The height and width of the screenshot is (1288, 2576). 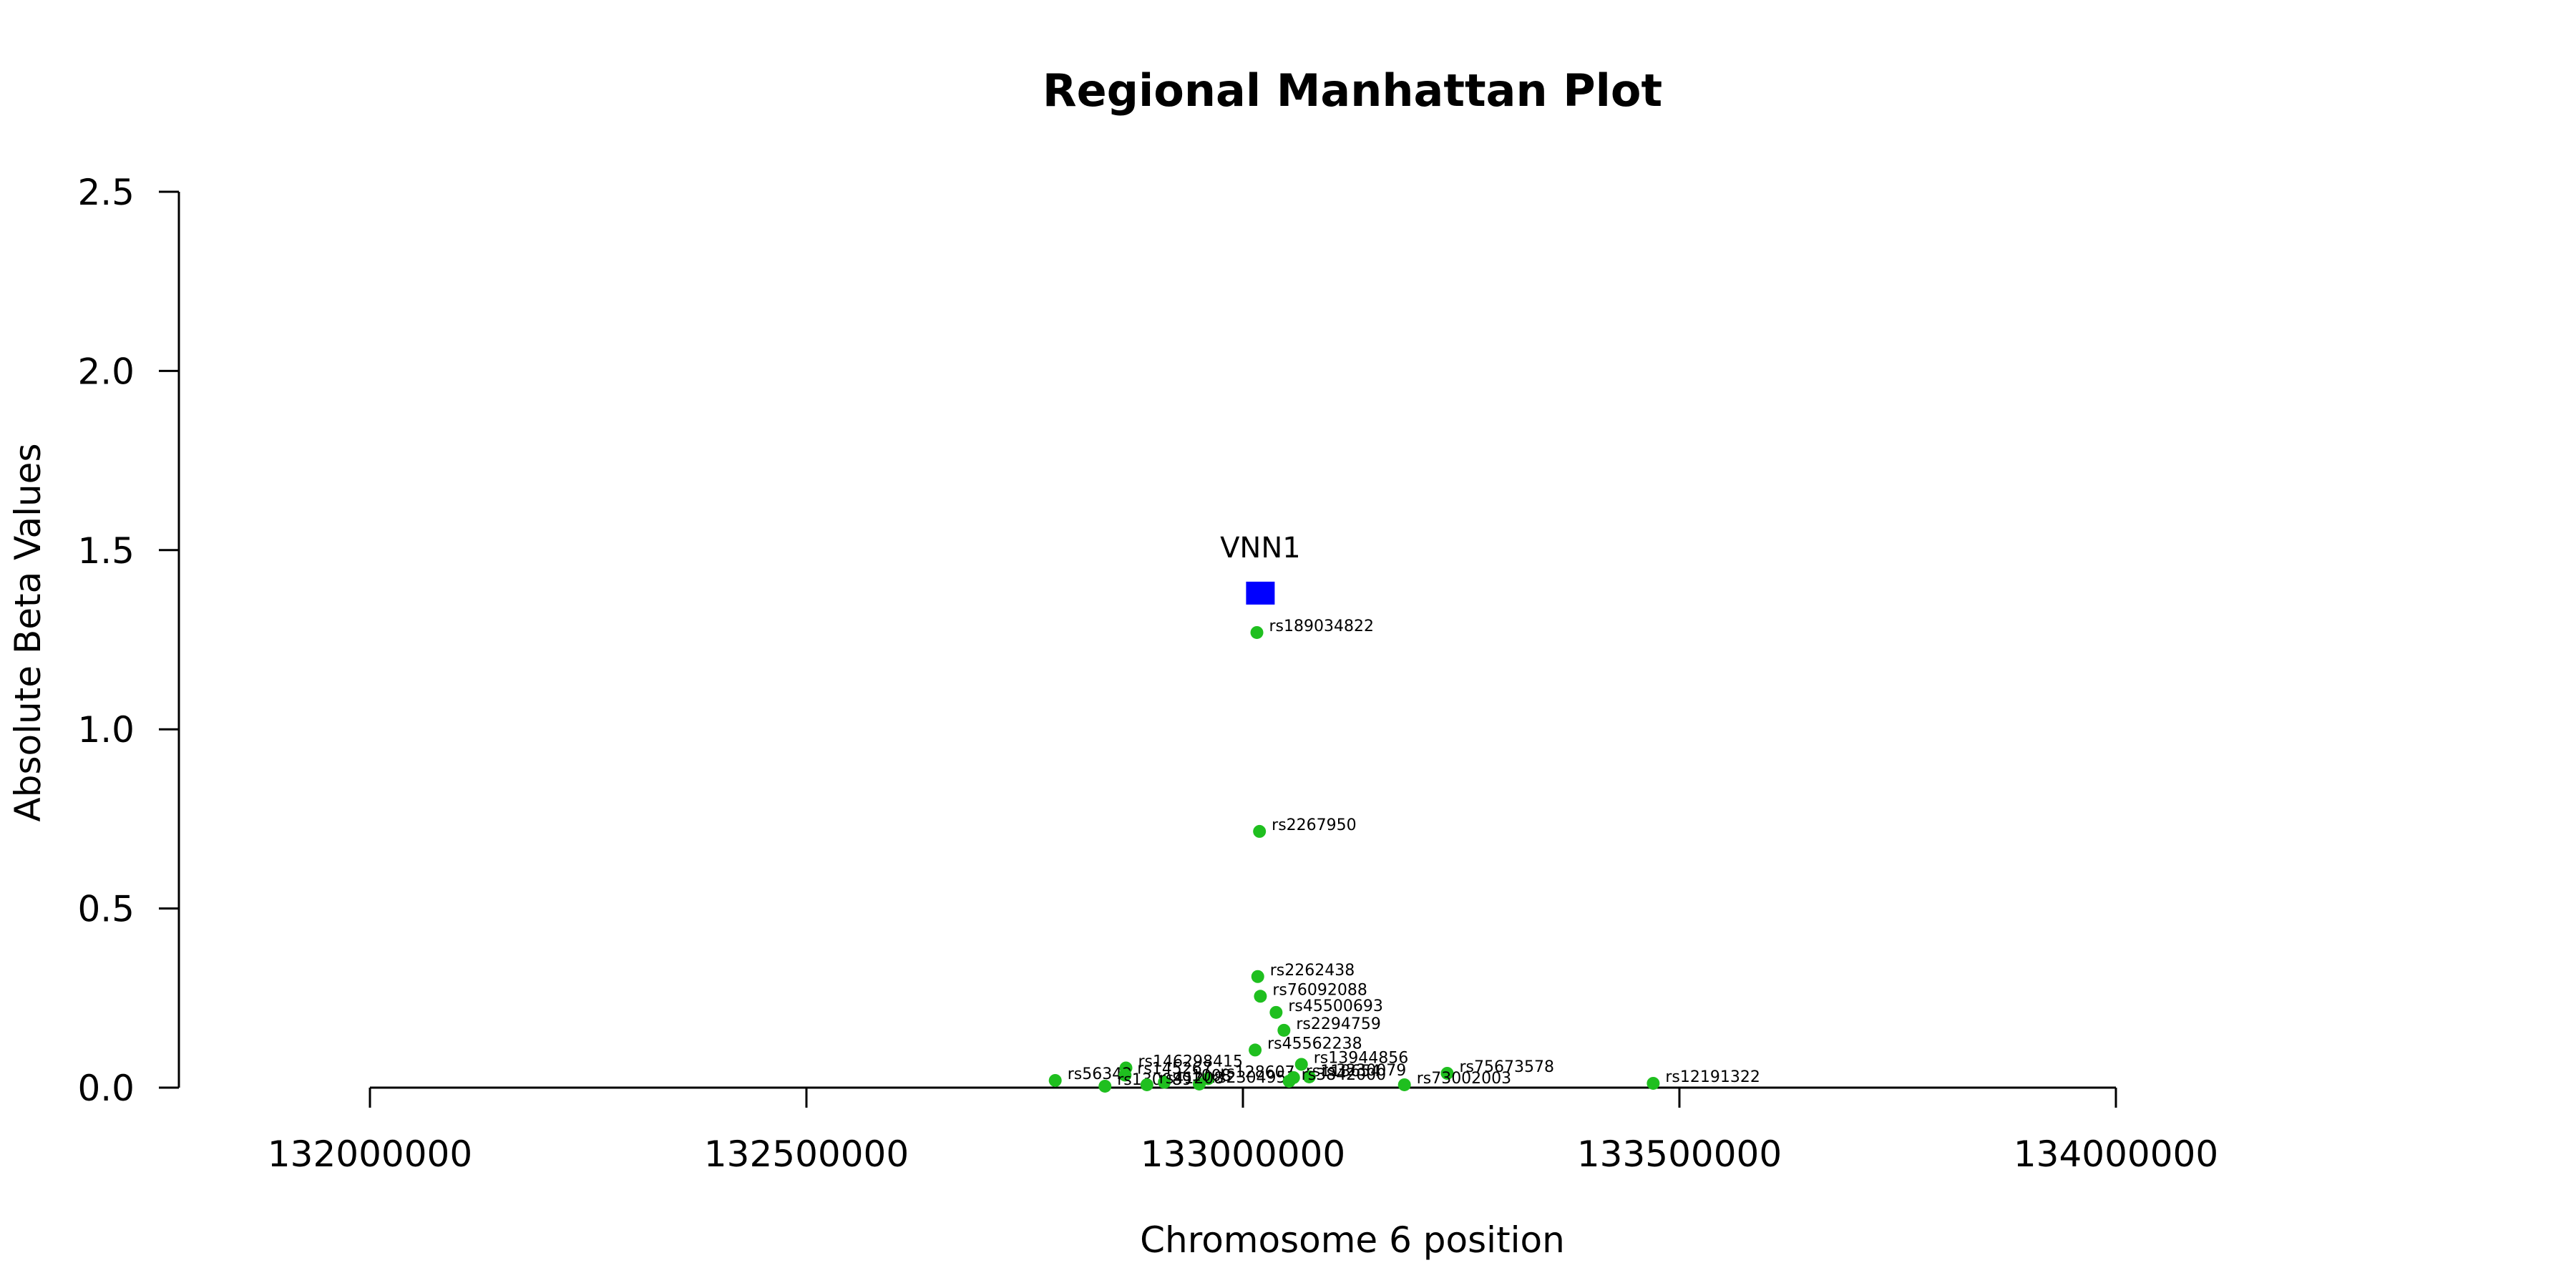 What do you see at coordinates (806, 1154) in the screenshot?
I see `x-tick-label: 132500000` at bounding box center [806, 1154].